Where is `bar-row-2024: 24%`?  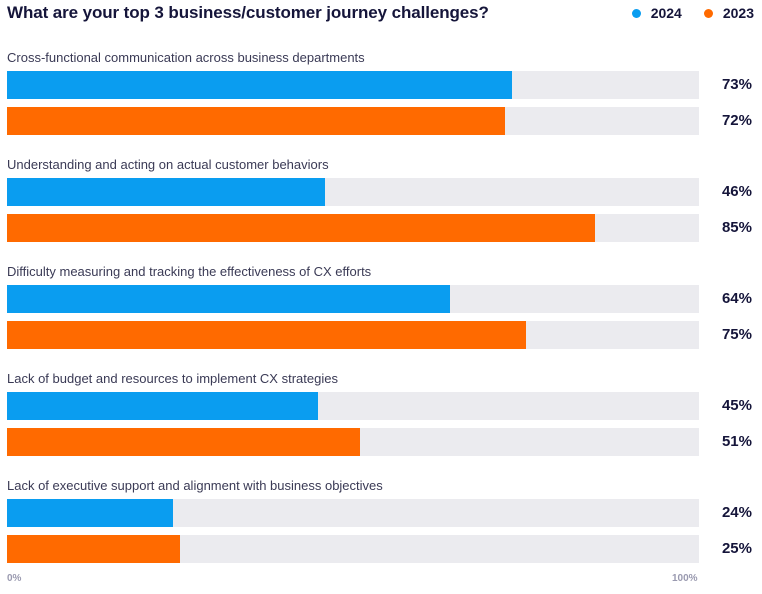 bar-row-2024: 24% is located at coordinates (384, 513).